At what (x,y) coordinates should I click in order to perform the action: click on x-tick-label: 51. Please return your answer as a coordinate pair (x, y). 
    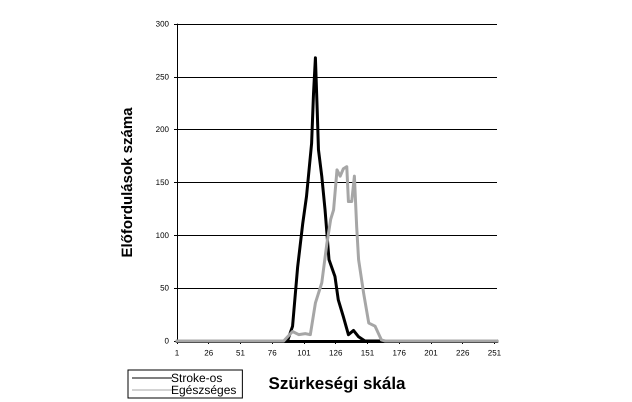
    Looking at the image, I should click on (241, 353).